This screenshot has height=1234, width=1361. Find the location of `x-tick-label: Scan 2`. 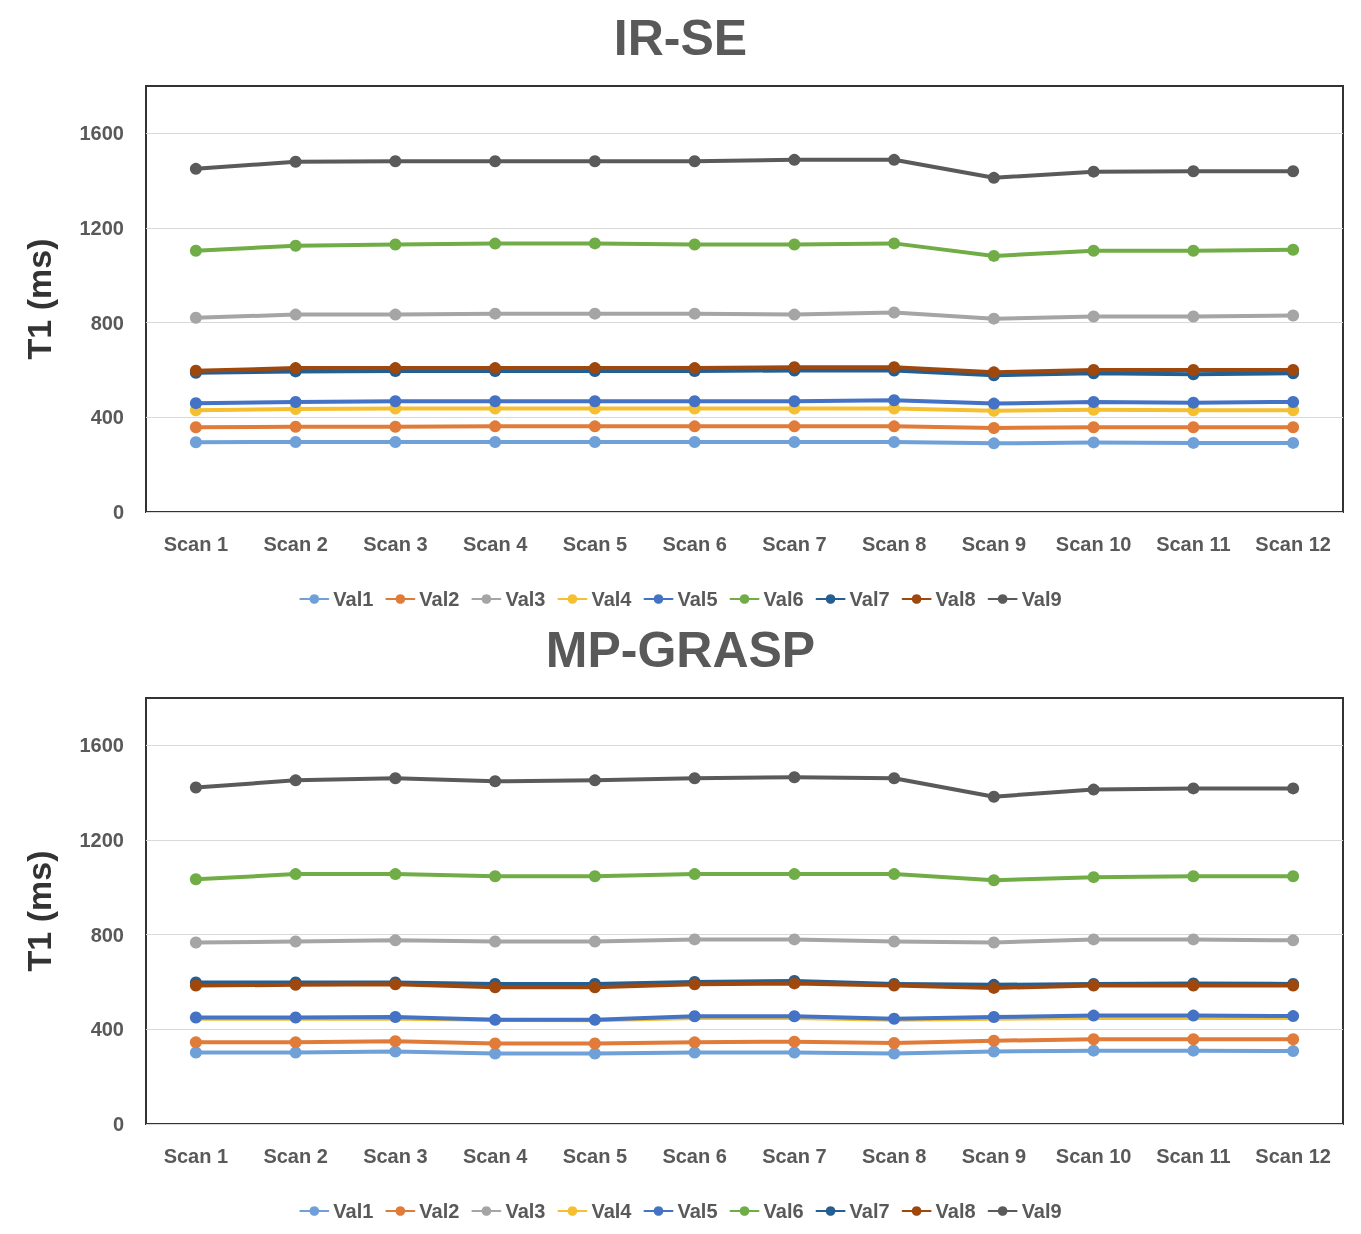

x-tick-label: Scan 2 is located at coordinates (295, 544).